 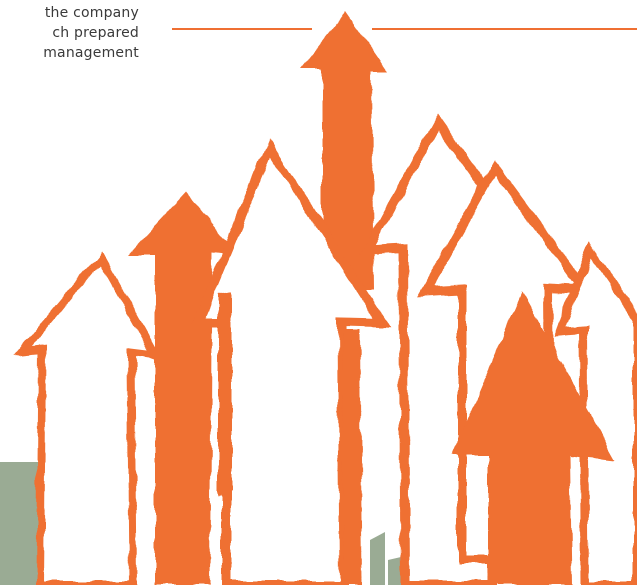 I want to click on text-line: ch prepared, so click(x=95, y=33).